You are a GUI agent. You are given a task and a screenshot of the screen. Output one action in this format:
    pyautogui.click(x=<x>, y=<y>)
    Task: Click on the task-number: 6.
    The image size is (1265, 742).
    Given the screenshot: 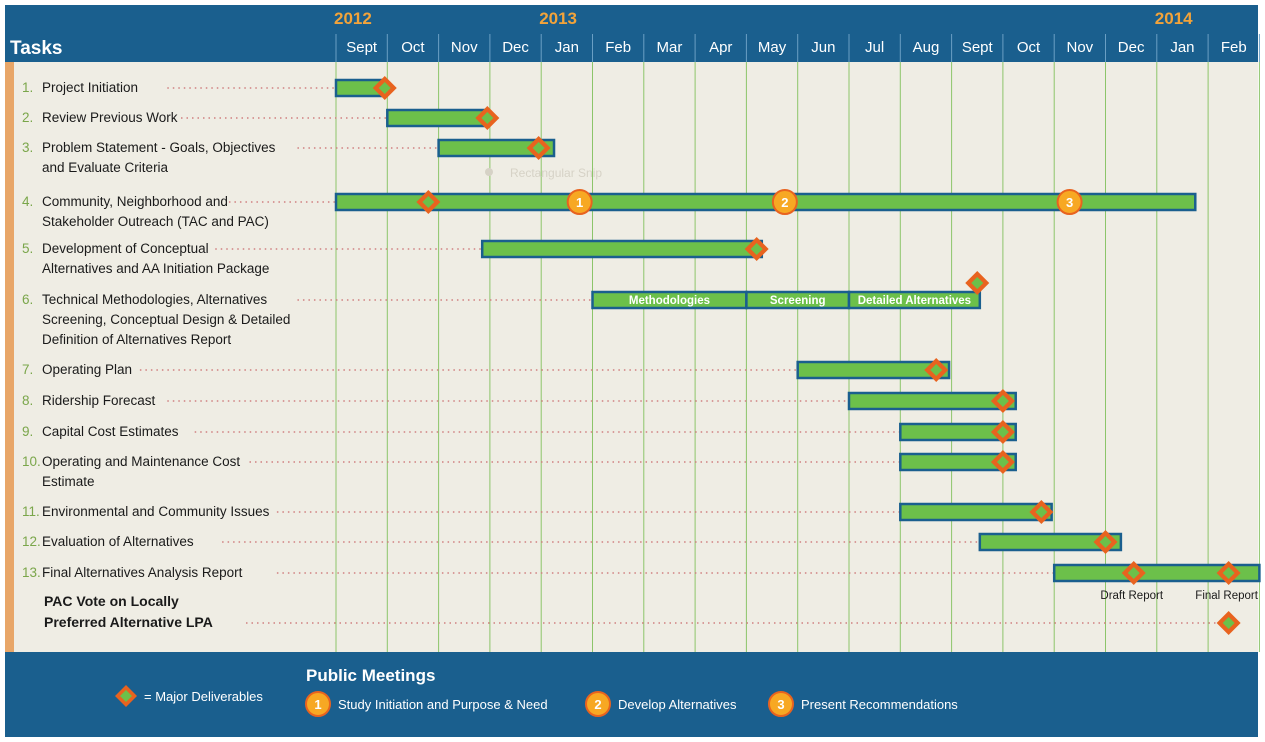 What is the action you would take?
    pyautogui.click(x=27, y=299)
    